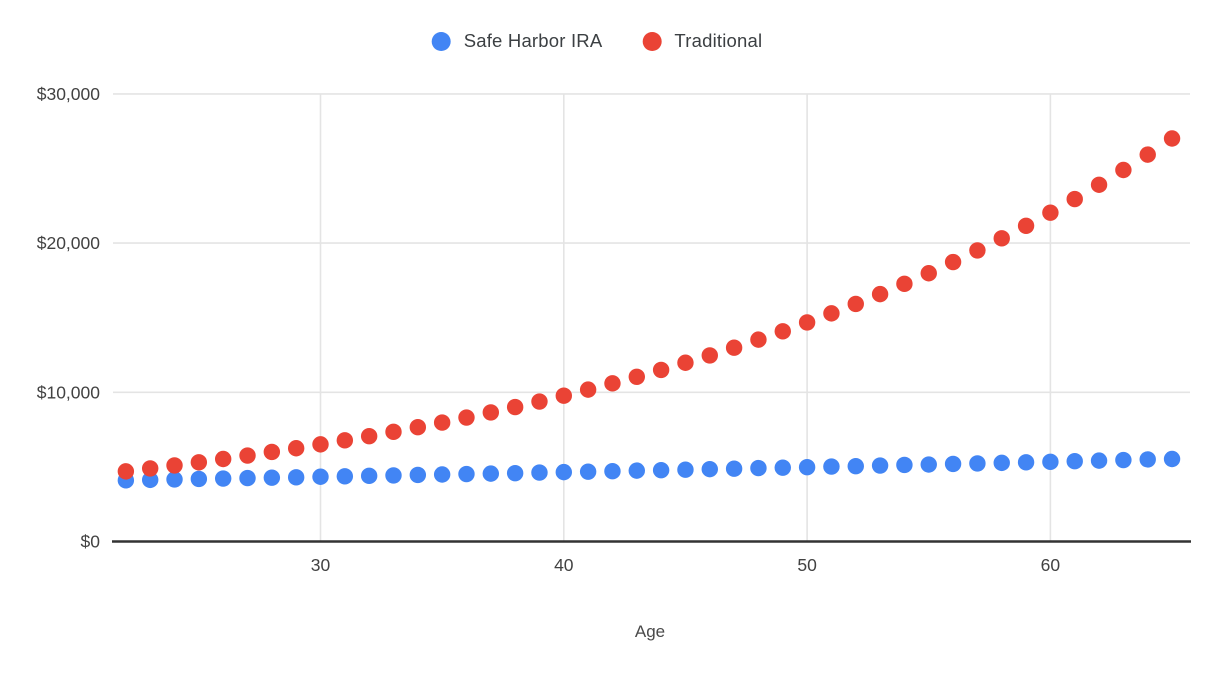 Image resolution: width=1214 pixels, height=680 pixels. Describe the element at coordinates (69, 94) in the screenshot. I see `y-tick-label: $30,000` at that location.